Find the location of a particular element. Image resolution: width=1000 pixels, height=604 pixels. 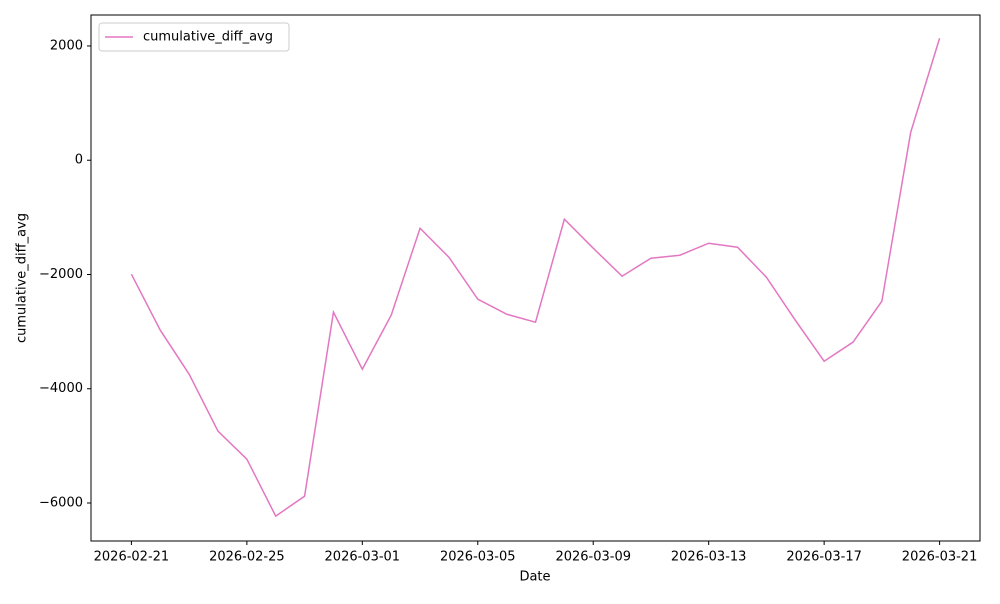

x-tick-label: 2026-03-01 is located at coordinates (363, 557).